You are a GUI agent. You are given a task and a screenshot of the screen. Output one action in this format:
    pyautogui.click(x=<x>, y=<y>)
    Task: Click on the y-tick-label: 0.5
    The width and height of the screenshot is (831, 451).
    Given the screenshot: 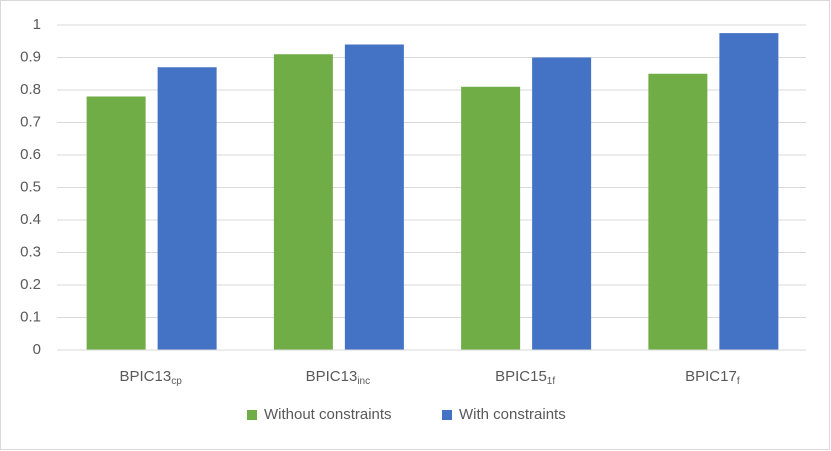 What is the action you would take?
    pyautogui.click(x=30, y=186)
    